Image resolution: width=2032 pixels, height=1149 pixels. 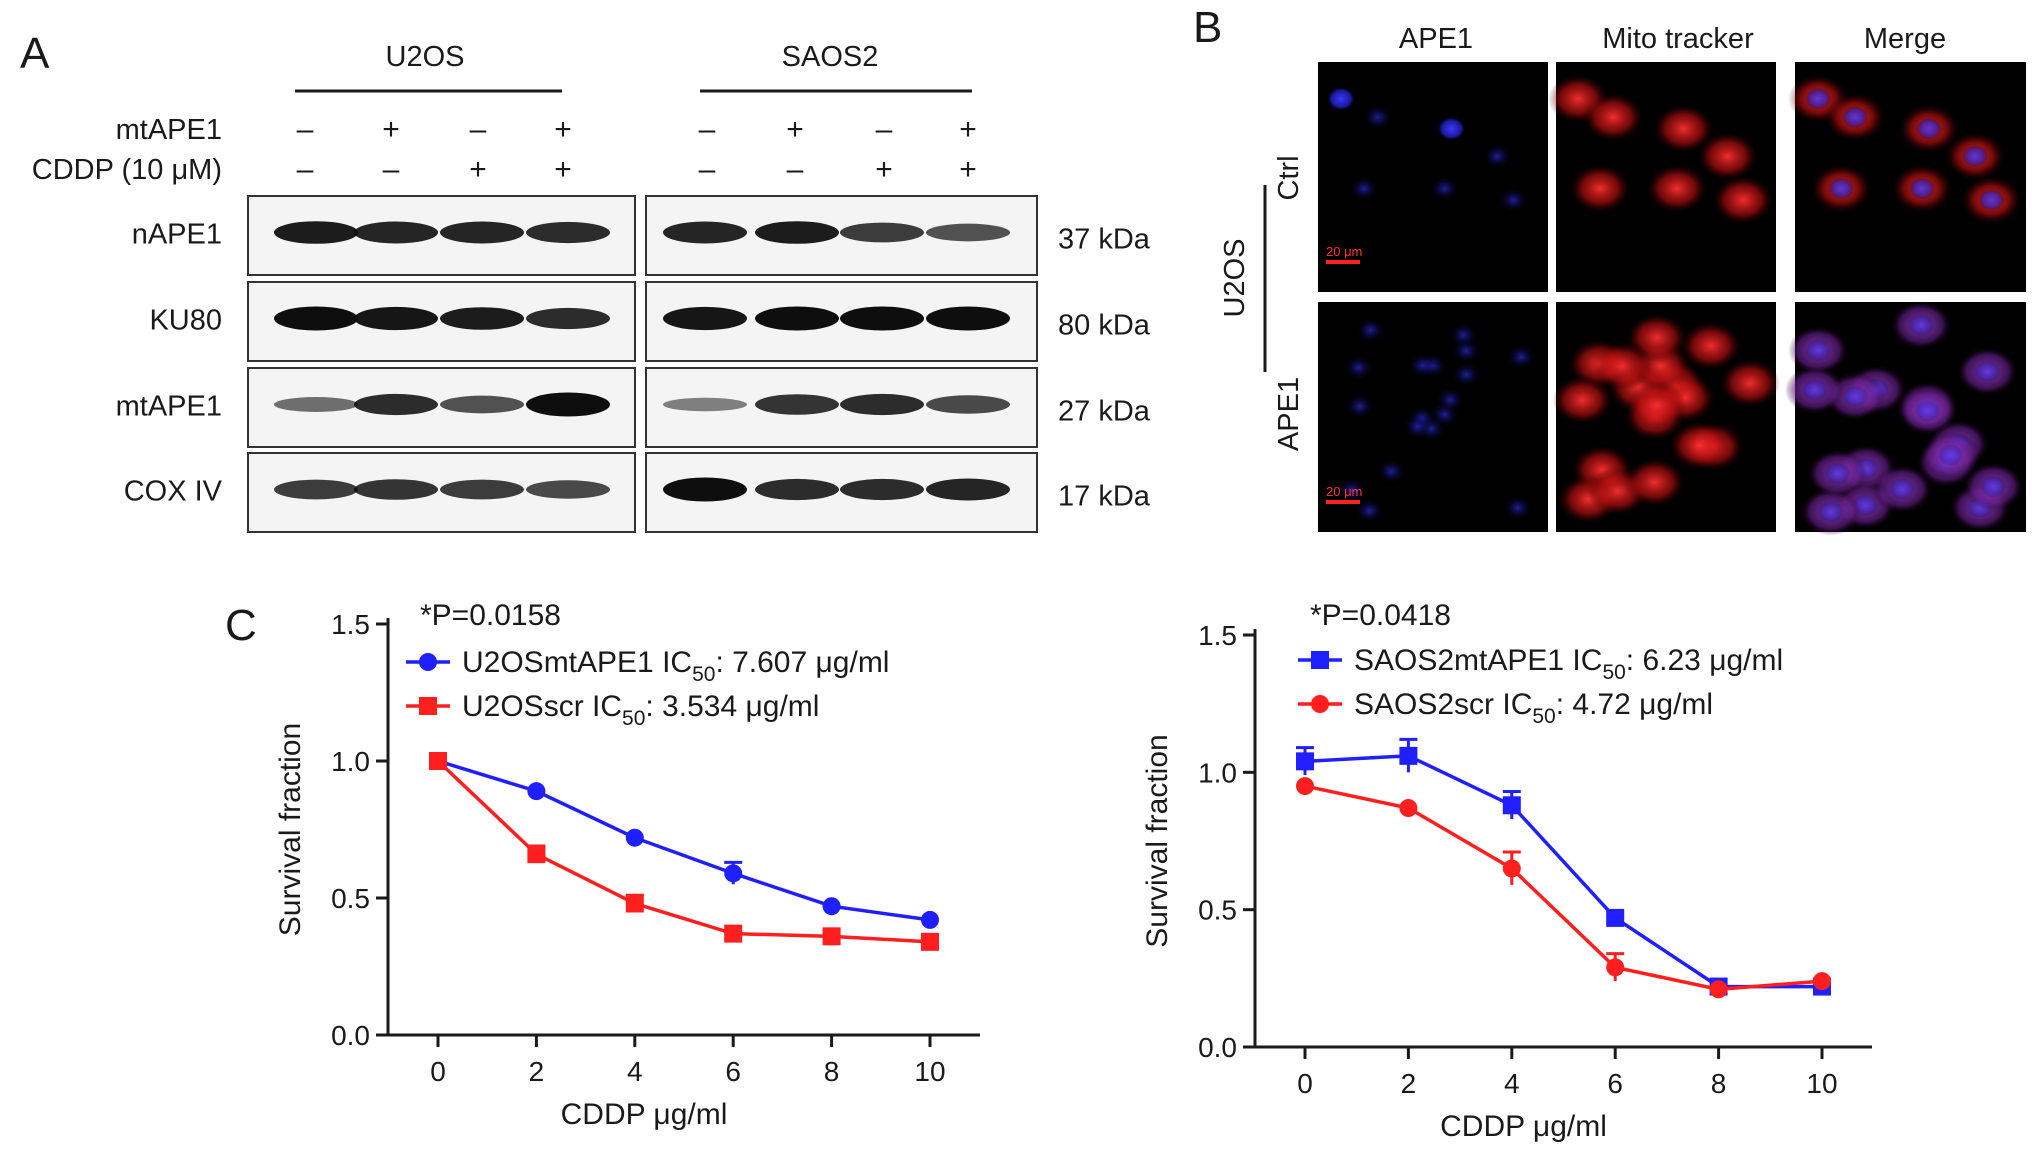 What do you see at coordinates (1289, 177) in the screenshot?
I see `row-label-ctrl: Ctrl` at bounding box center [1289, 177].